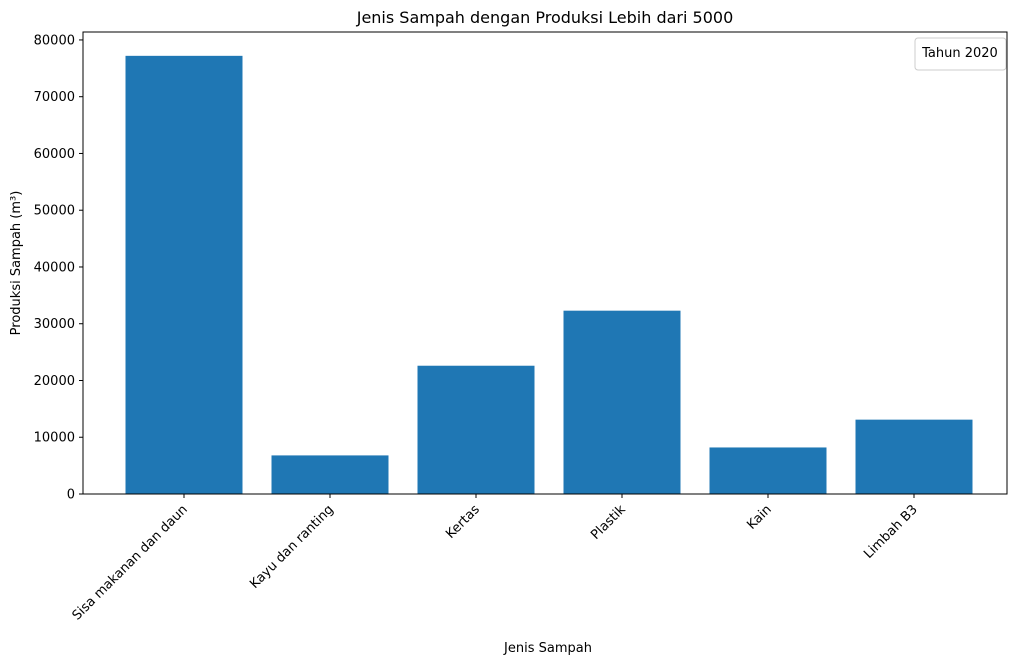  What do you see at coordinates (54, 381) in the screenshot?
I see `y-tick-label: 20000` at bounding box center [54, 381].